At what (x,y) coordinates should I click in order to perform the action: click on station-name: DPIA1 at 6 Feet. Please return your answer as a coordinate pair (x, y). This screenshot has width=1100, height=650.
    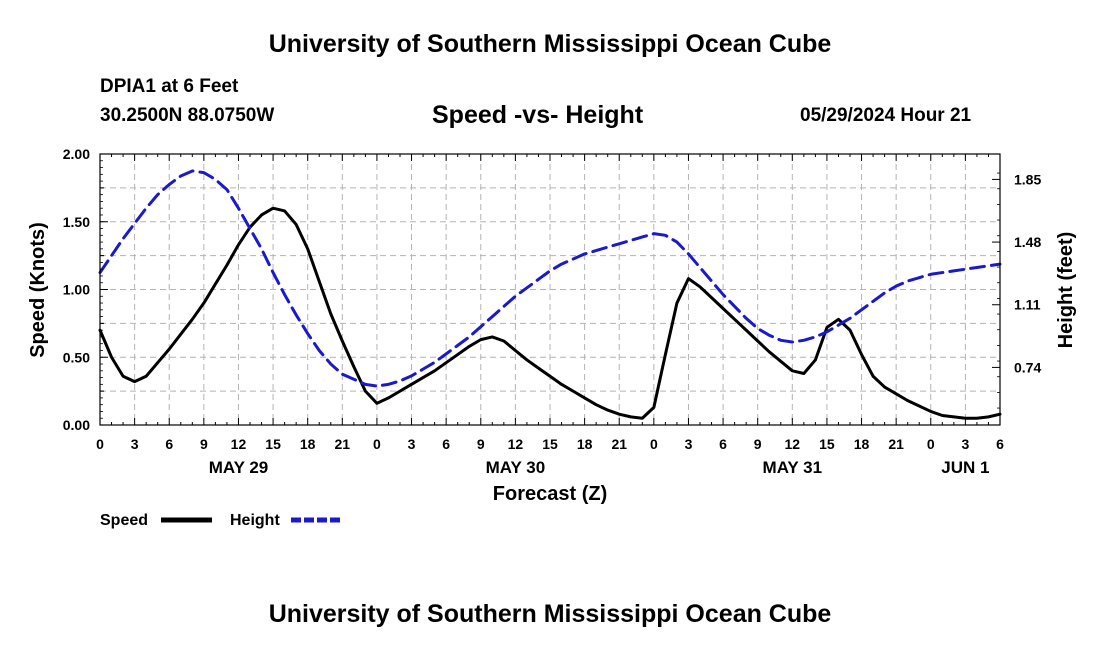
    Looking at the image, I should click on (169, 86).